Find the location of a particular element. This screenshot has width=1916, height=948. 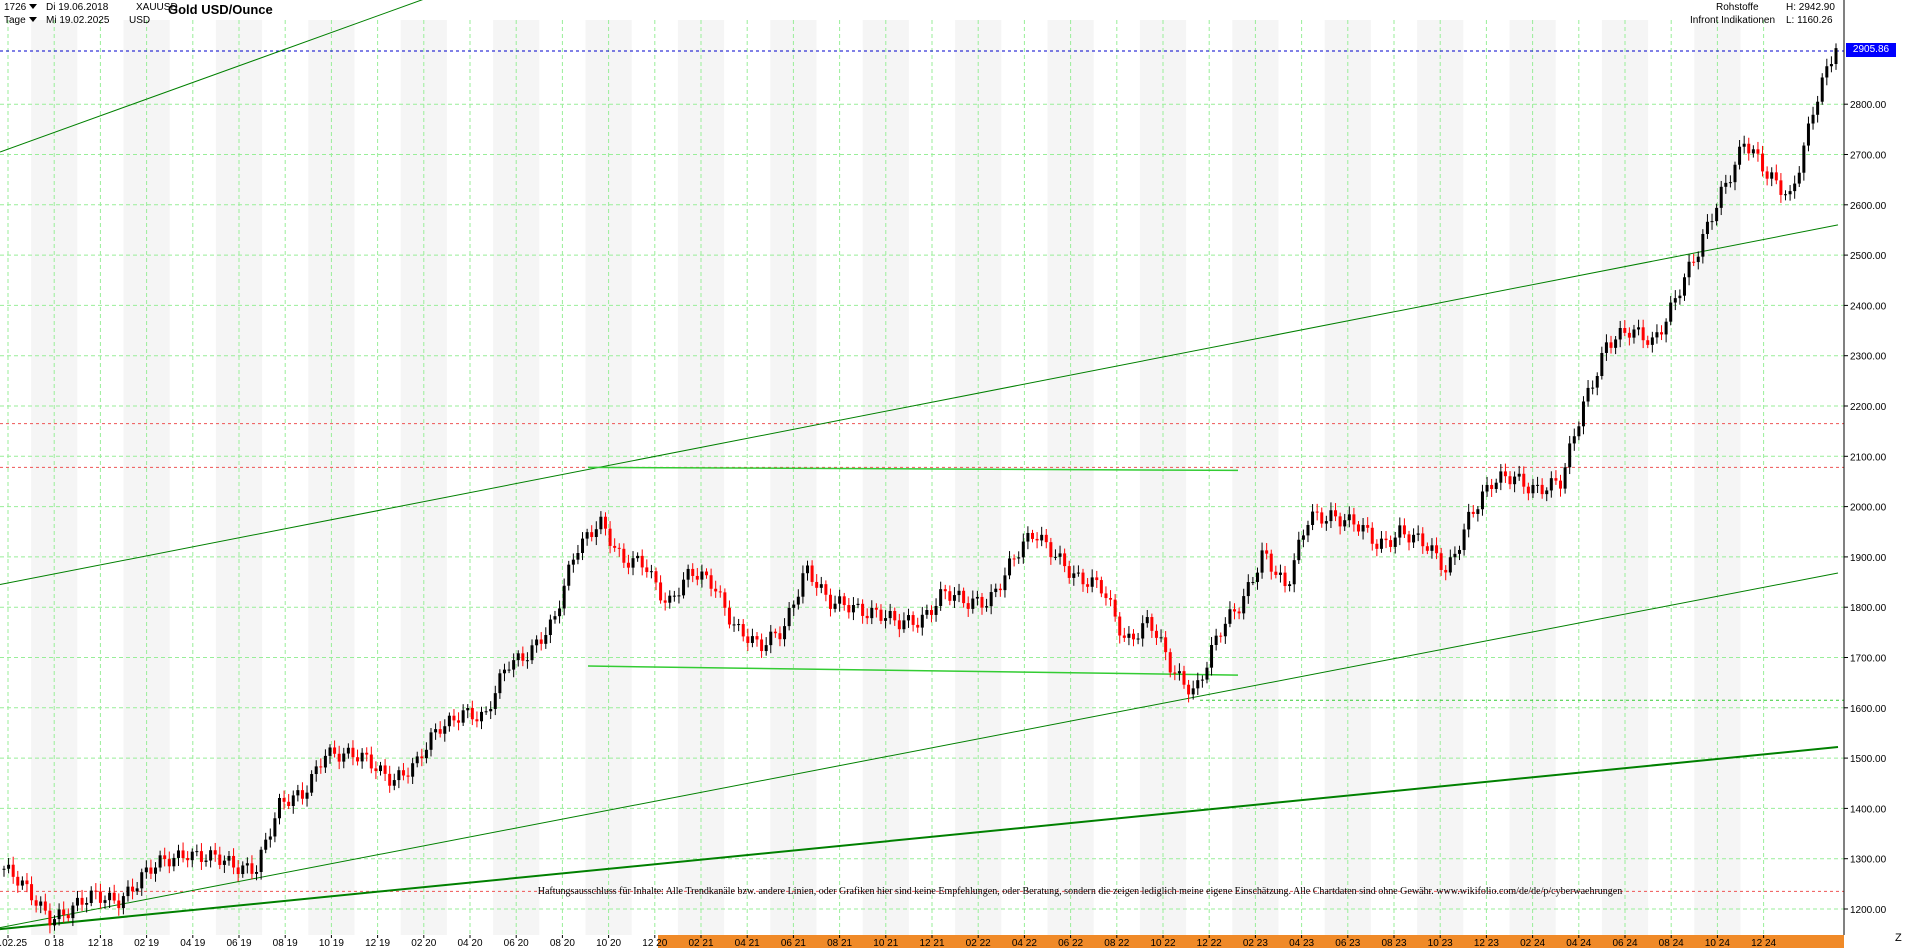

y-tick-label: 2000.00 is located at coordinates (1868, 508).